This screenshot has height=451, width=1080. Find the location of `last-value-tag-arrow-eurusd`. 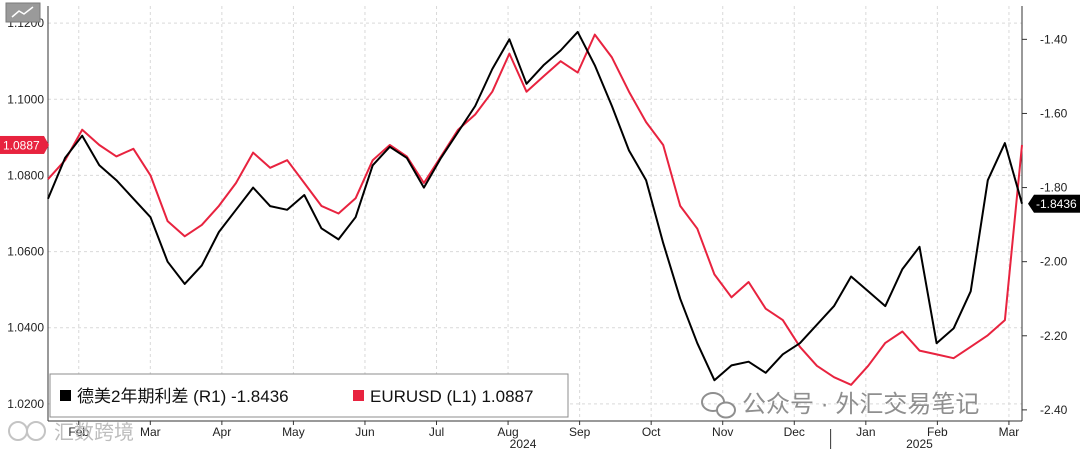

last-value-tag-arrow-eurusd is located at coordinates (46, 144).